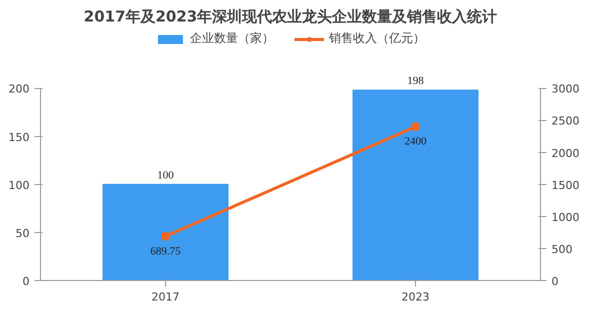 Image resolution: width=605 pixels, height=327 pixels. I want to click on y2-tick-label: 2500, so click(566, 121).